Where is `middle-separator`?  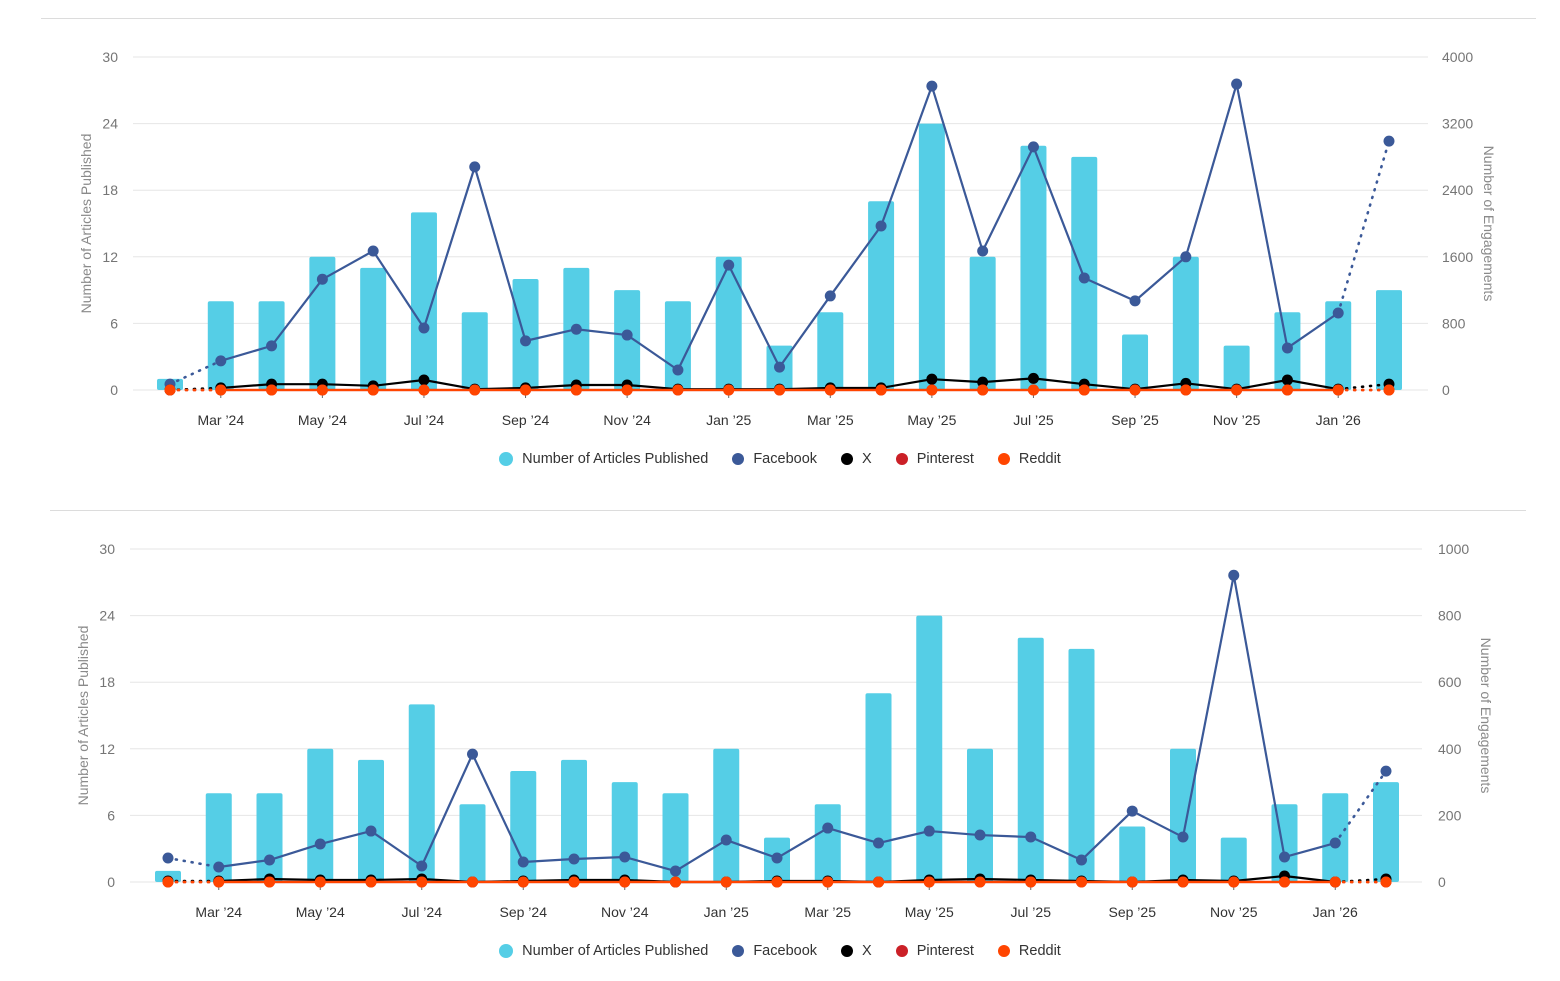 middle-separator is located at coordinates (788, 510).